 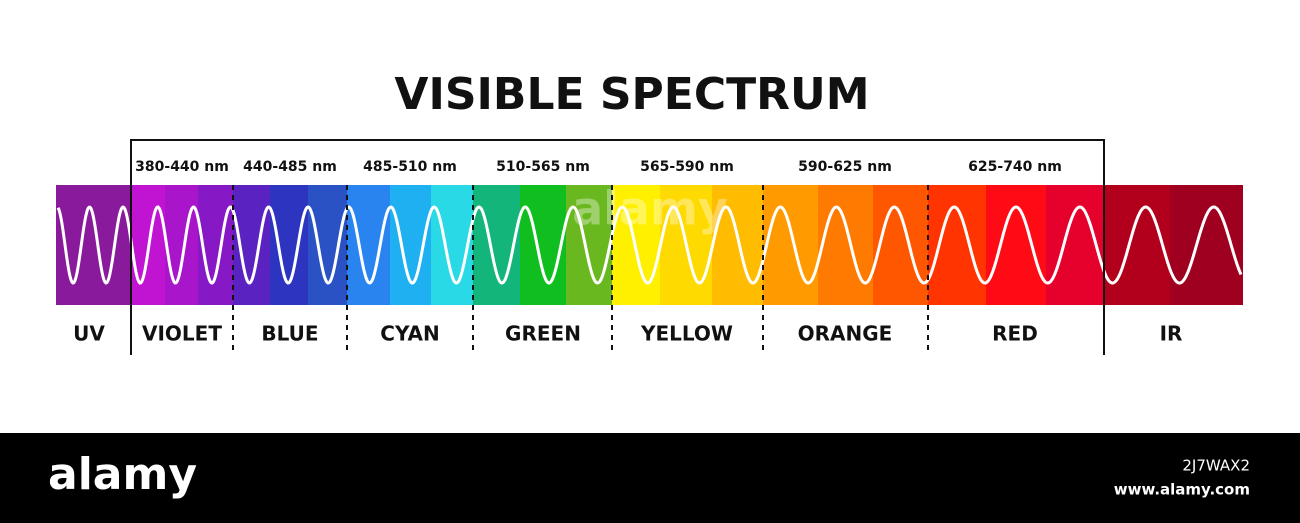 I want to click on image-id: 2J7WAX2, so click(x=1216, y=466).